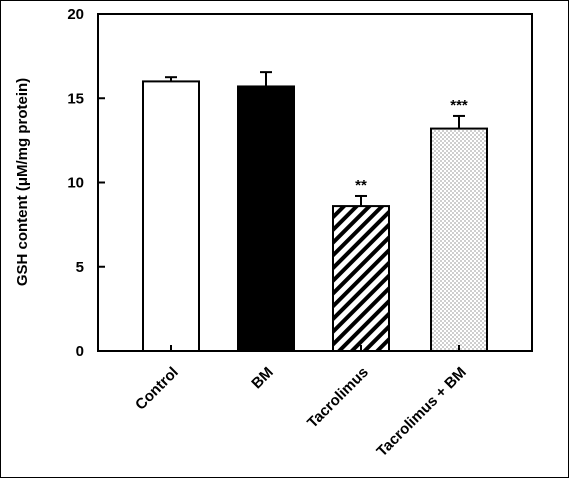 The width and height of the screenshot is (571, 480). I want to click on y-tick-label: 15, so click(75, 98).